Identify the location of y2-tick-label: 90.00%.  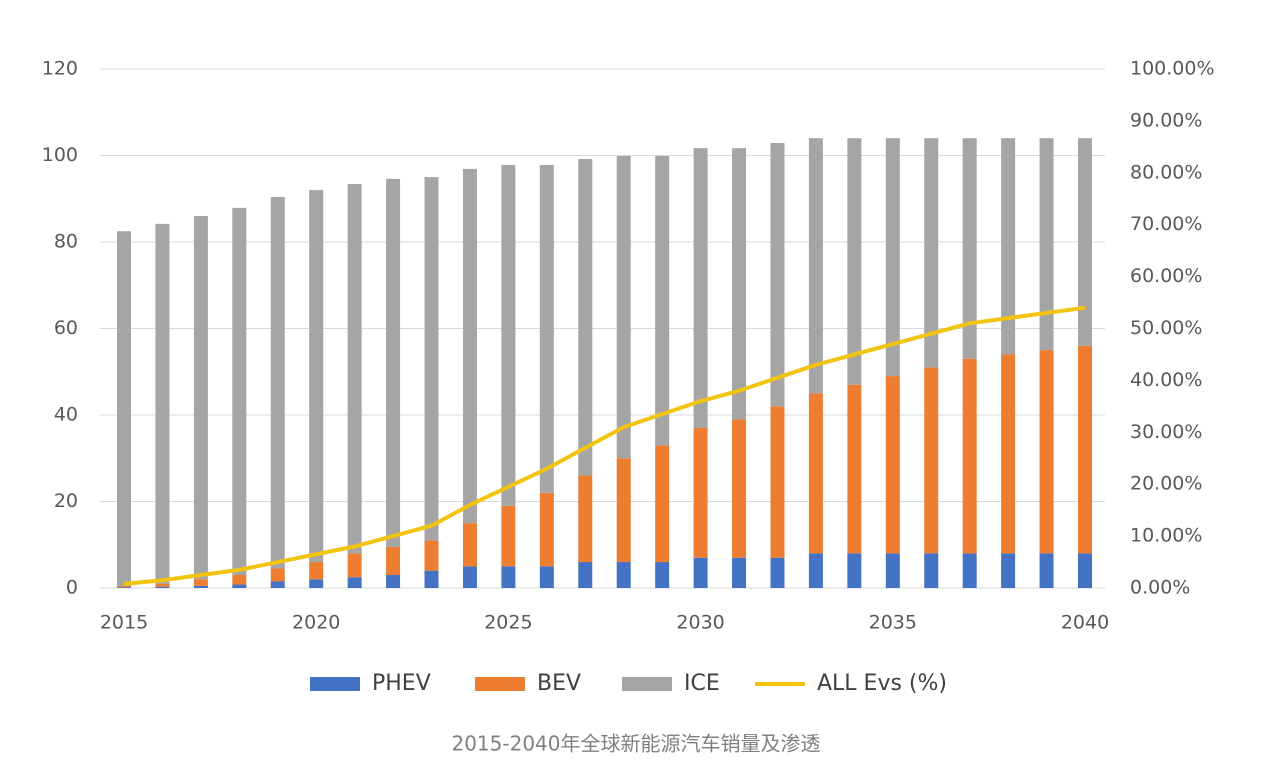
(1166, 120).